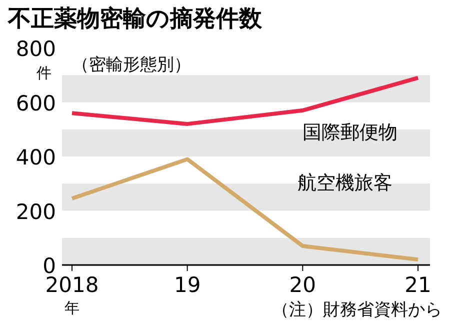 The image size is (450, 325). What do you see at coordinates (131, 65) in the screenshot?
I see `chart-subtitle: （密輸形態別）` at bounding box center [131, 65].